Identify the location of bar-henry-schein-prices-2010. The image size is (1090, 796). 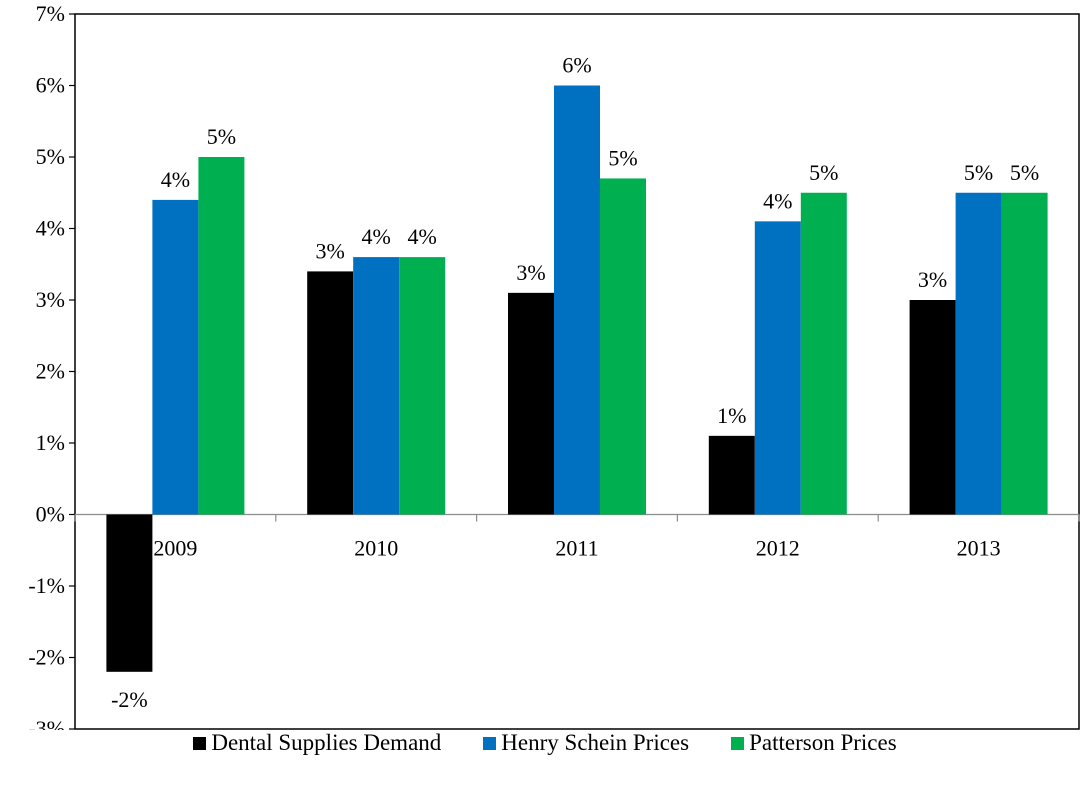
(376, 386).